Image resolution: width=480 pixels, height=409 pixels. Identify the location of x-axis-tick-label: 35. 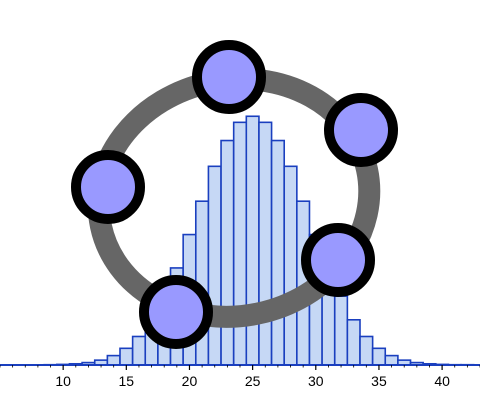
(379, 381).